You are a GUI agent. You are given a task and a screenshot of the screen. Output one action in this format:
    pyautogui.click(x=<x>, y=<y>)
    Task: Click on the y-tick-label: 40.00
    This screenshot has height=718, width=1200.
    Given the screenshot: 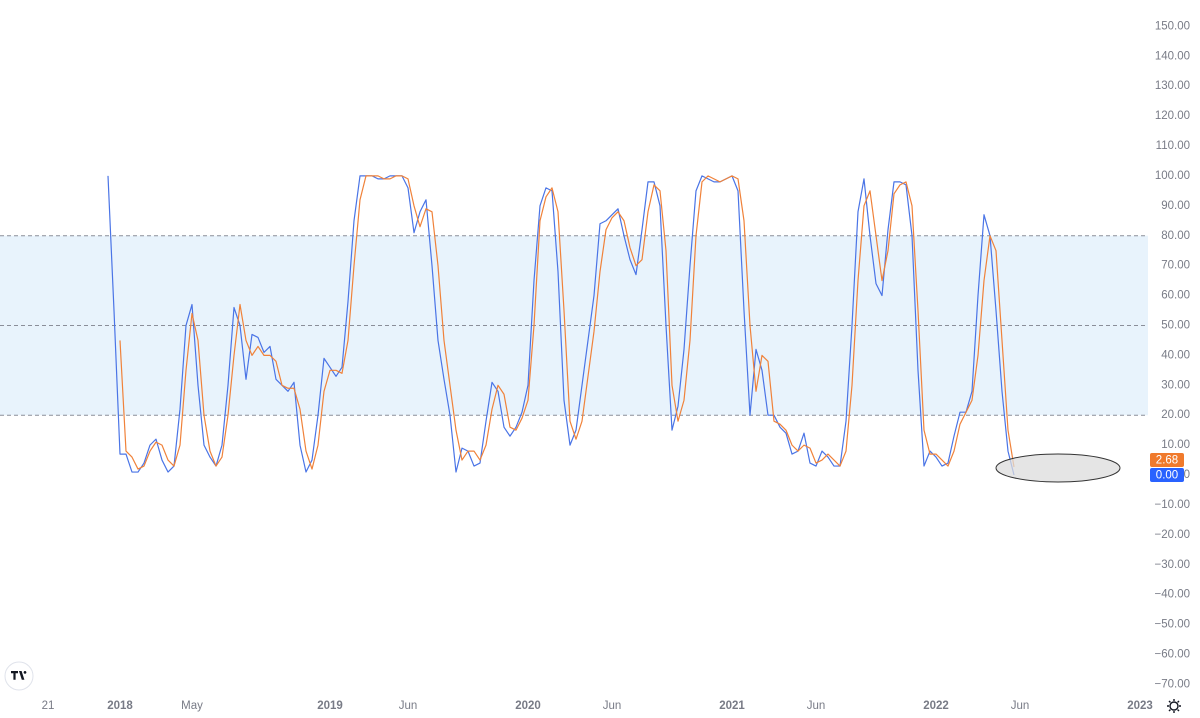 What is the action you would take?
    pyautogui.click(x=1175, y=355)
    